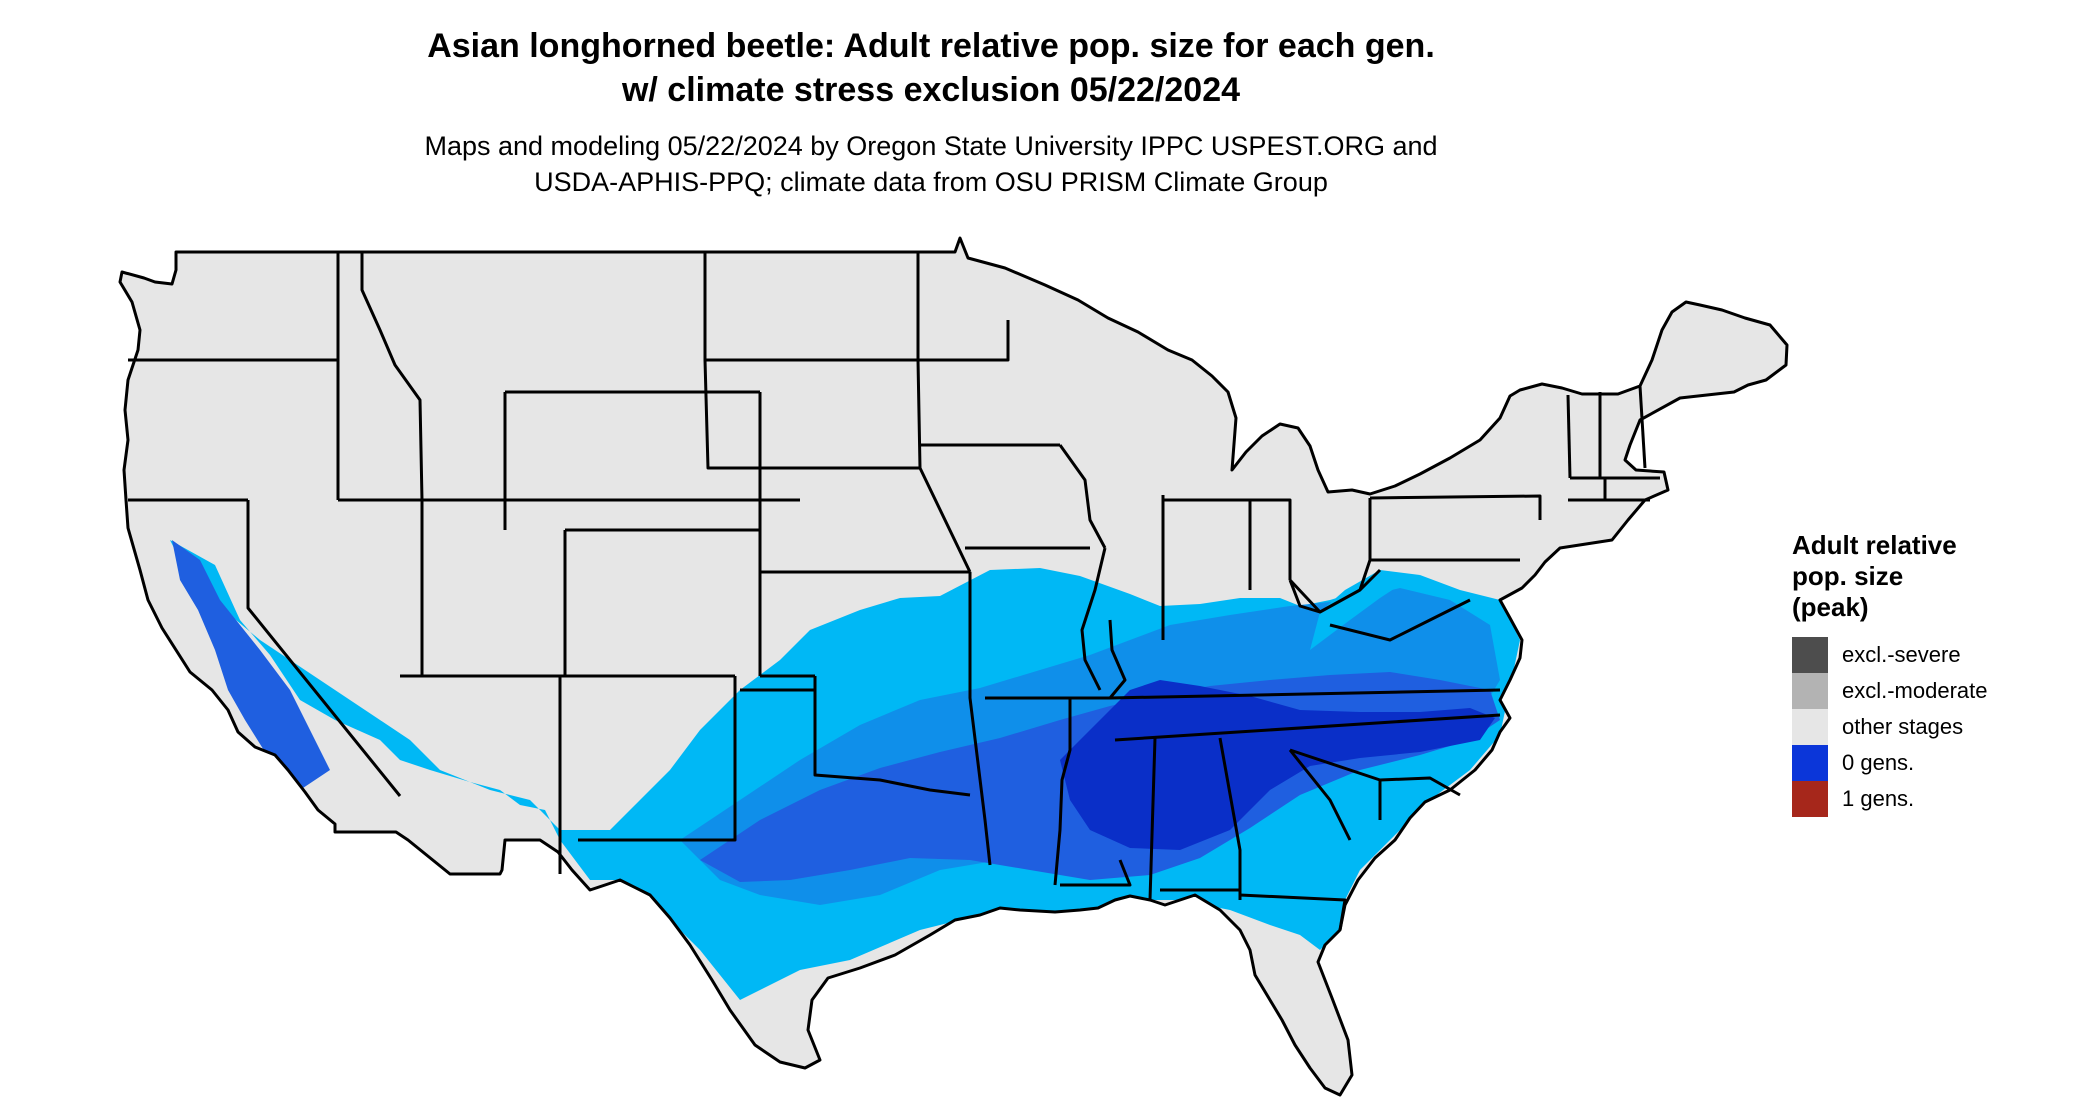  Describe the element at coordinates (1903, 726) in the screenshot. I see `legend-label-other-stages: other stages` at that location.